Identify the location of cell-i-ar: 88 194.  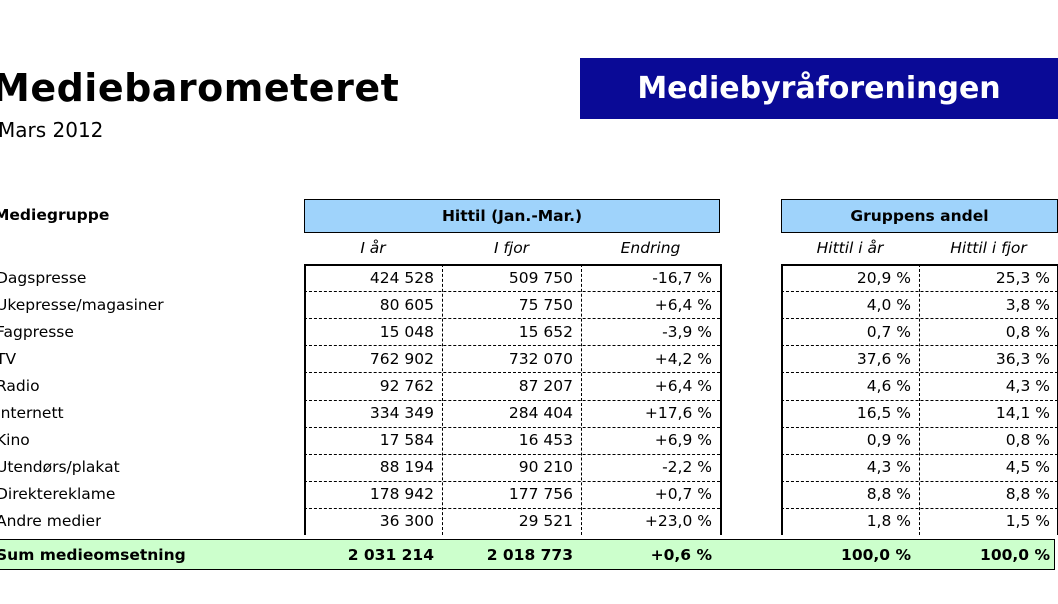
(406, 467).